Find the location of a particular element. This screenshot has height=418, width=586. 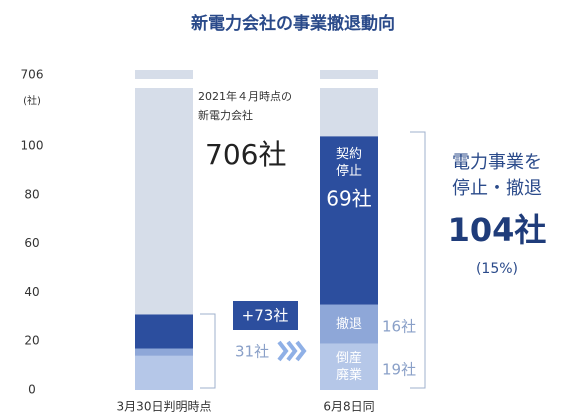

annotation: 2021年４月時点の is located at coordinates (245, 96).